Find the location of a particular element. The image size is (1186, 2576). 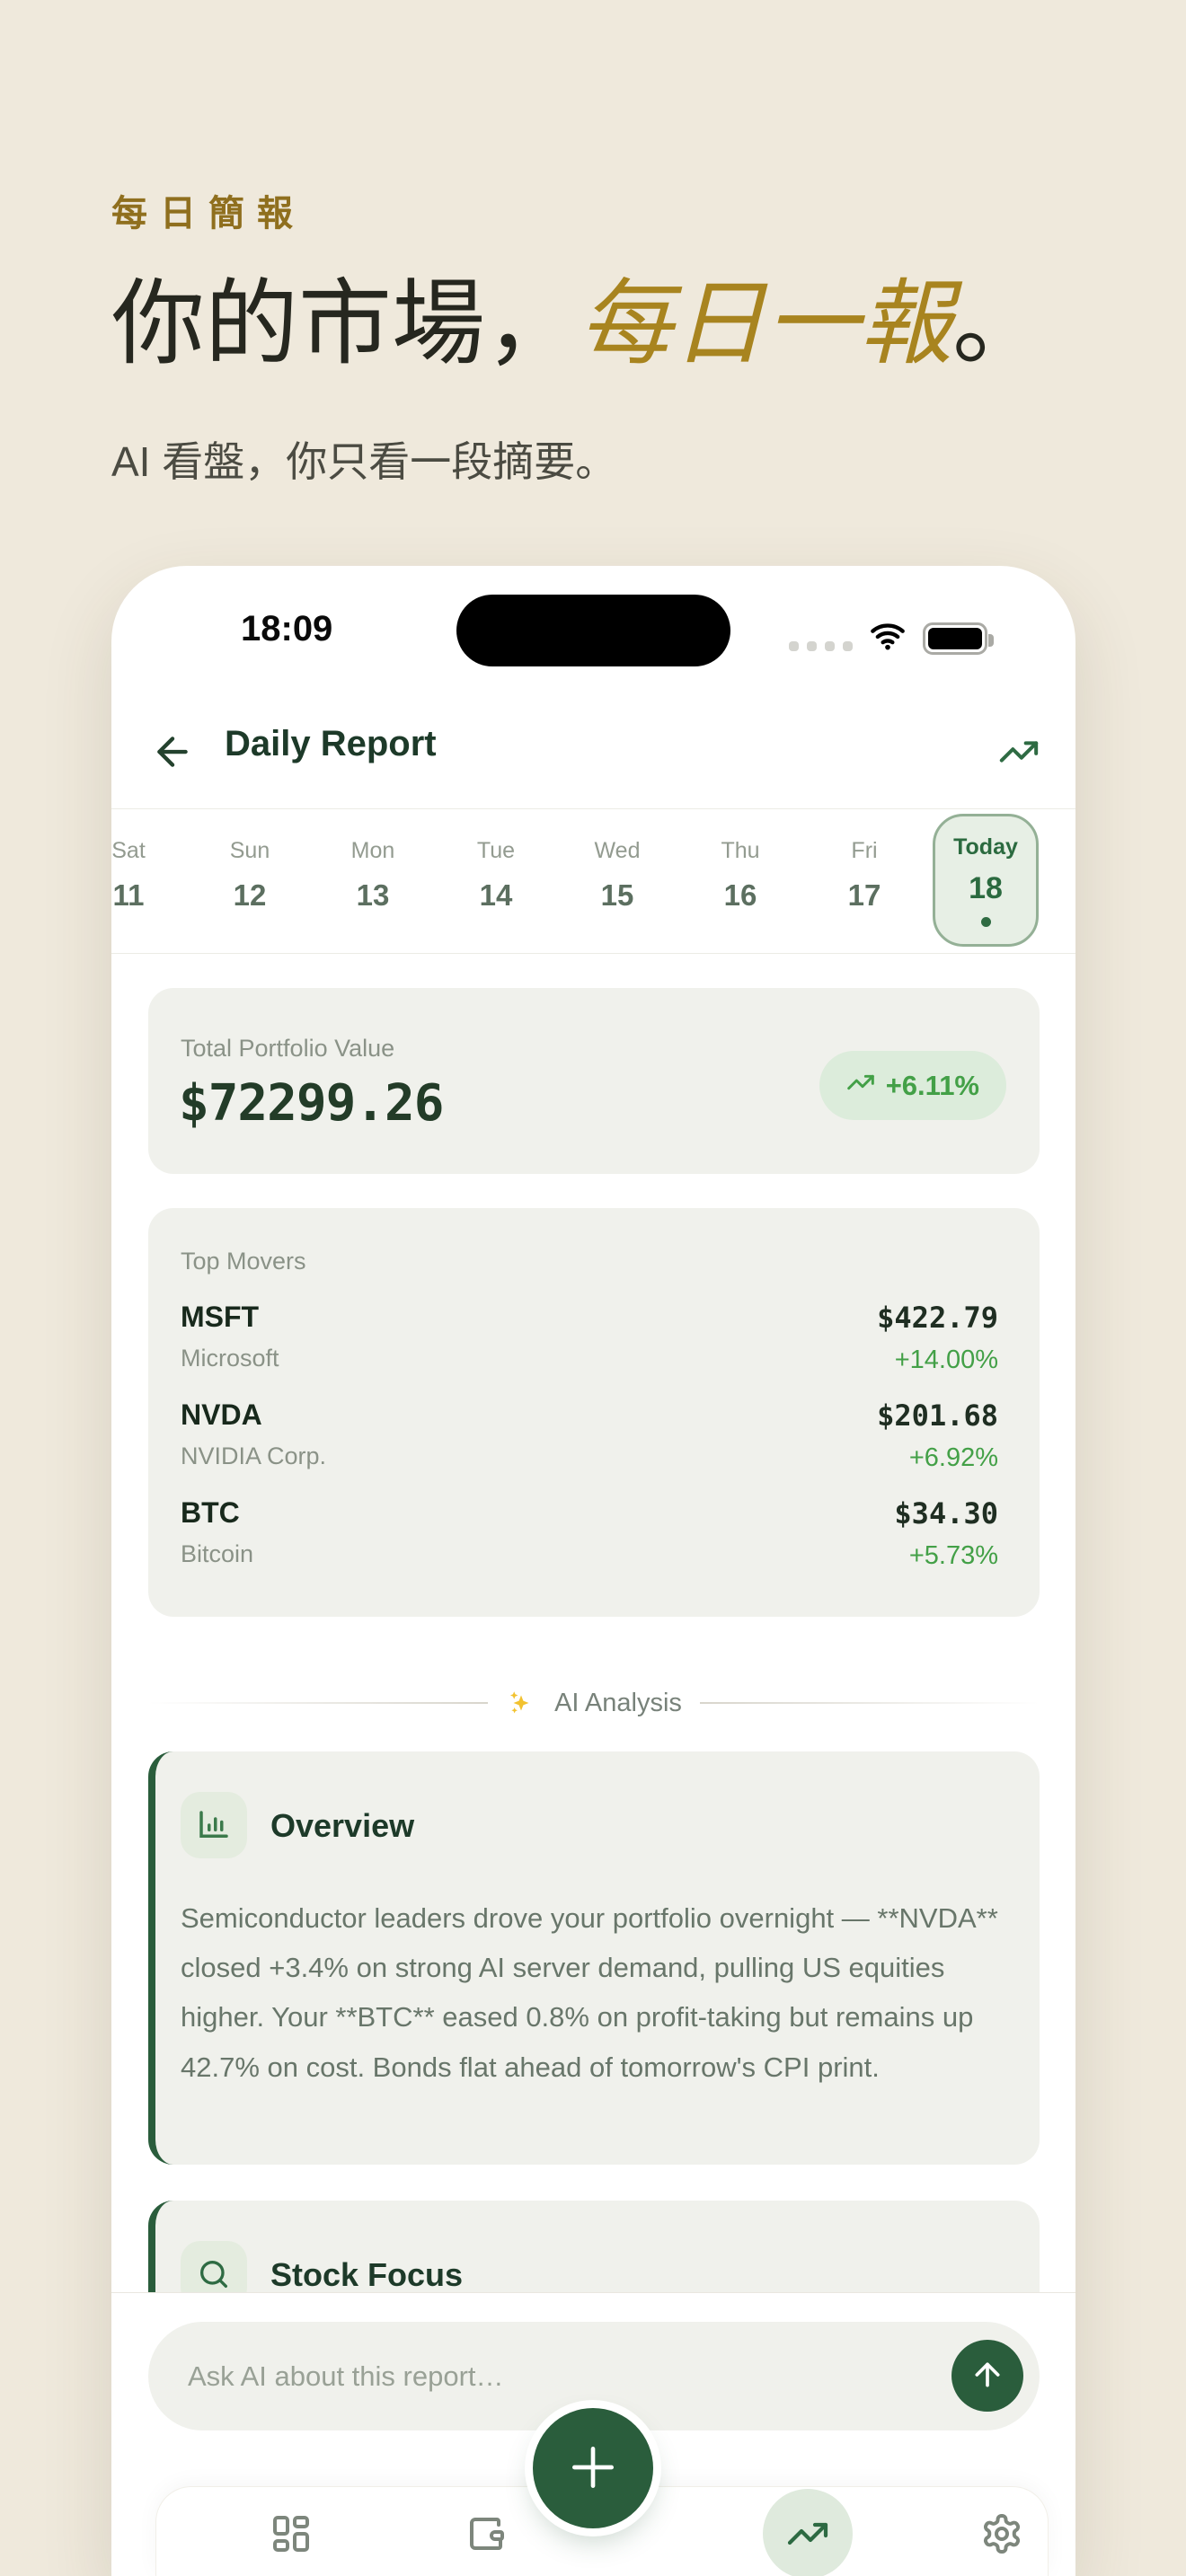

status-icons is located at coordinates (891, 638).